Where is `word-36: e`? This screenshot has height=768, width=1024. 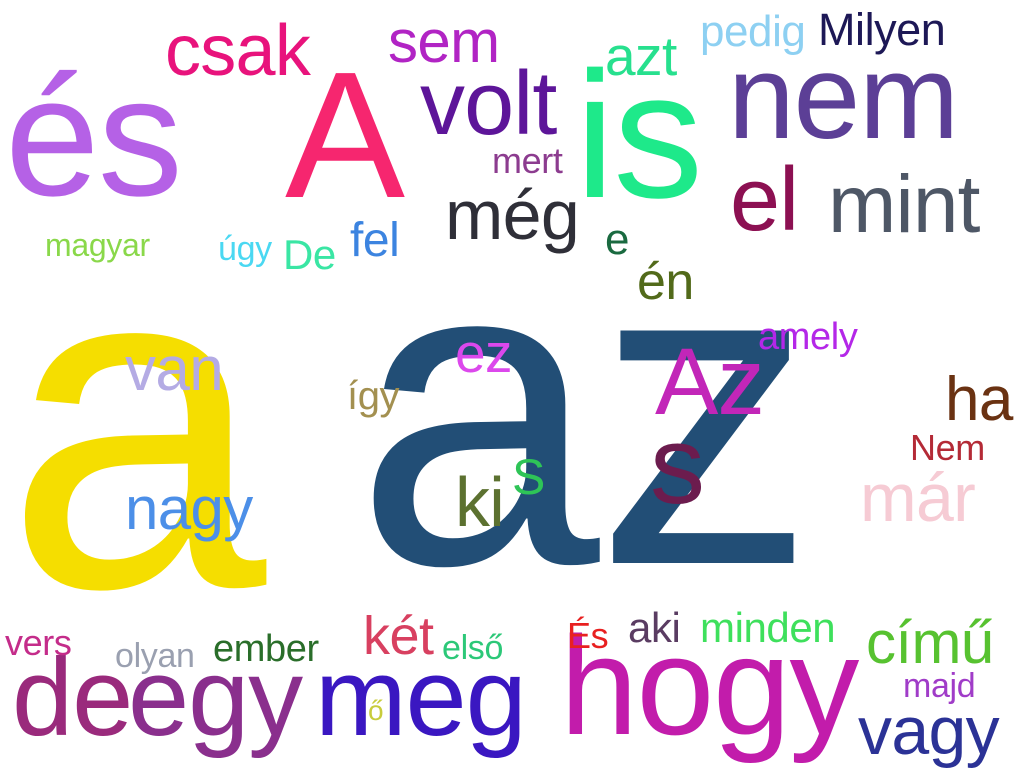
word-36: e is located at coordinates (617, 240).